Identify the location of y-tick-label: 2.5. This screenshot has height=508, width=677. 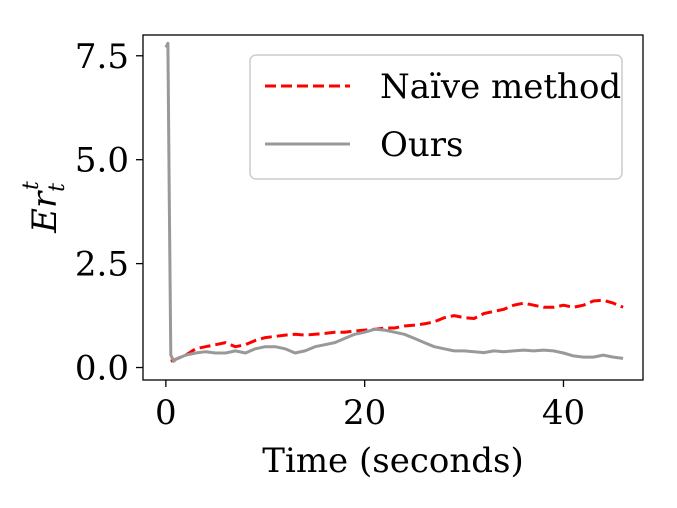
(102, 265).